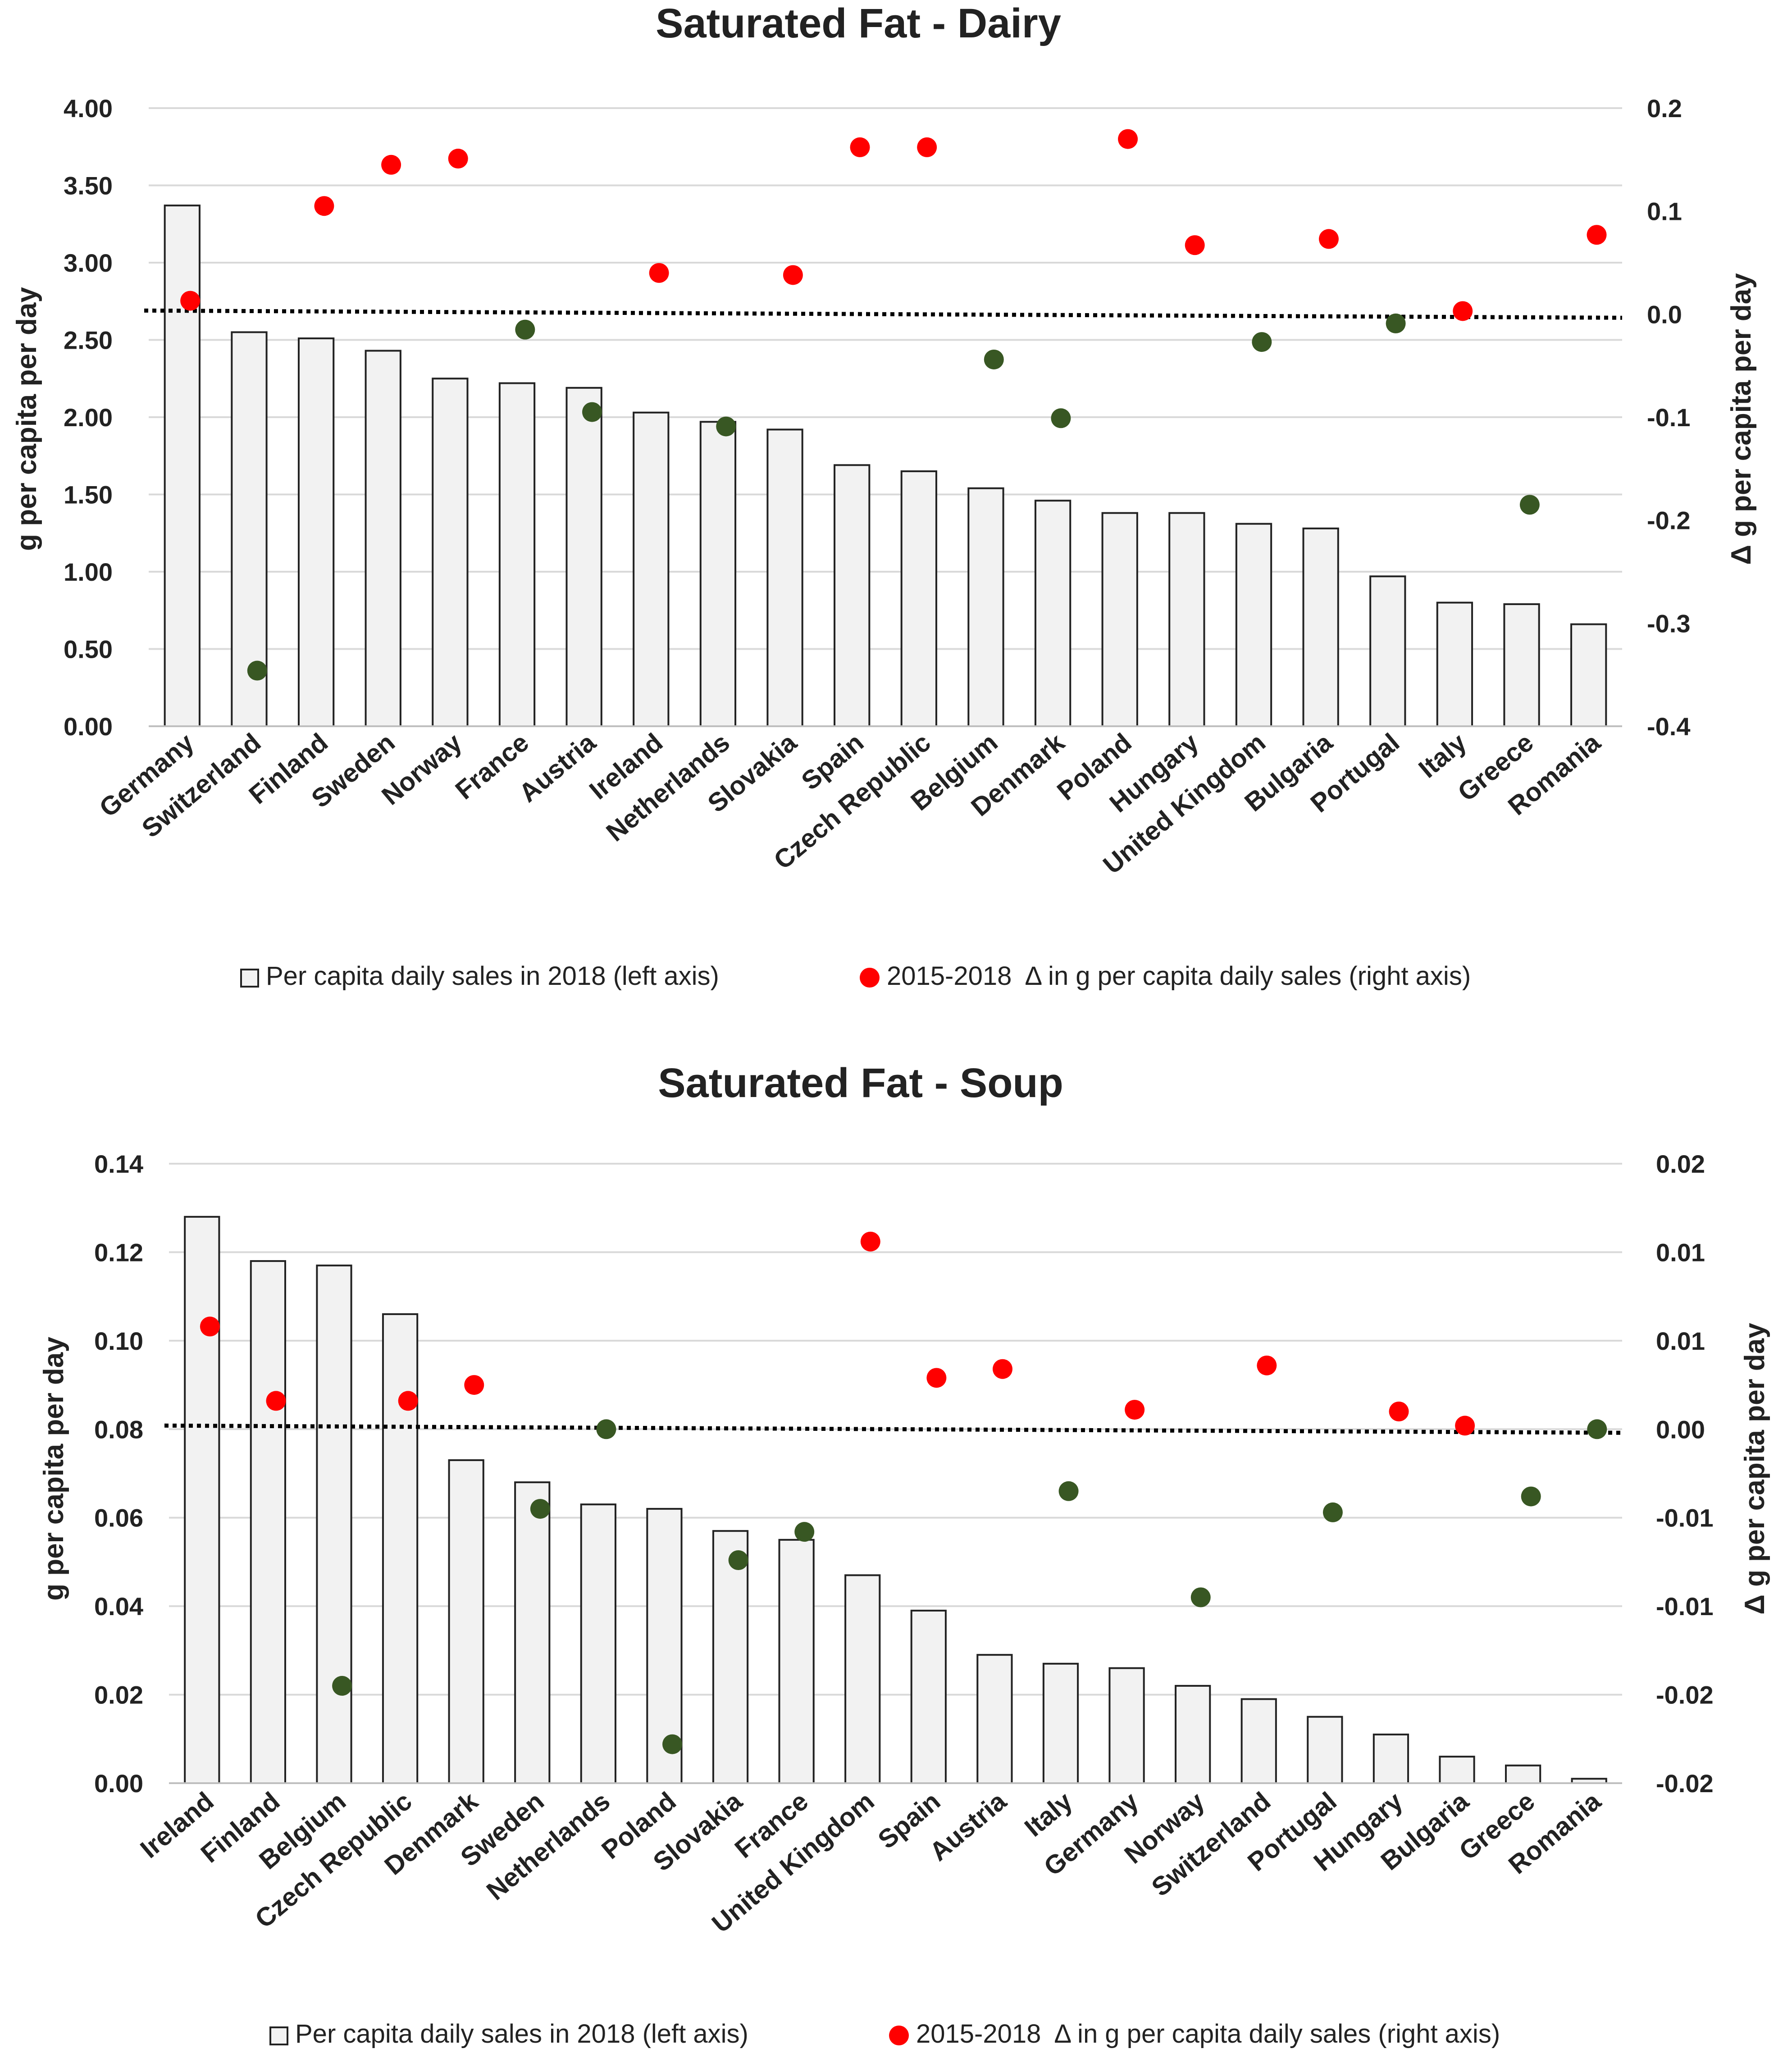 Image resolution: width=1792 pixels, height=2067 pixels. I want to click on chart-title: Saturated Fat - Dairy, so click(858, 23).